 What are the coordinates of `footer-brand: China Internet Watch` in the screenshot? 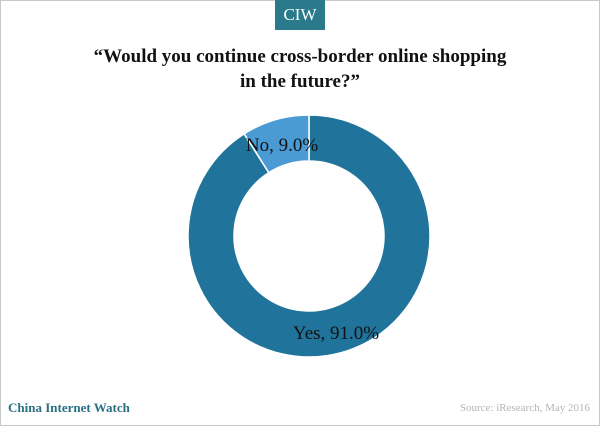 It's located at (69, 407).